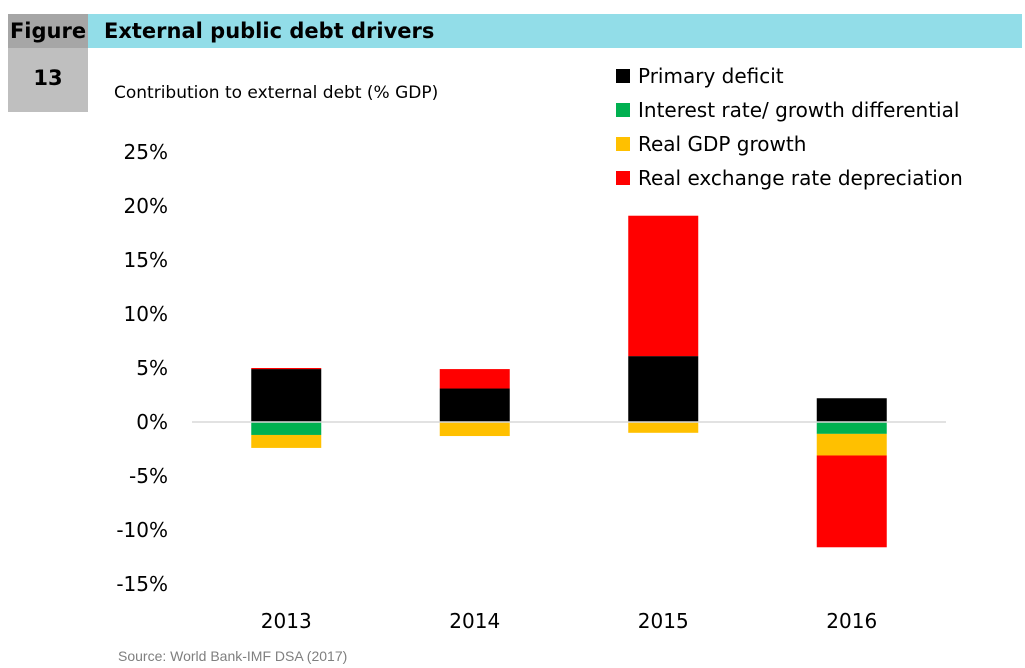 Image resolution: width=1025 pixels, height=668 pixels. What do you see at coordinates (148, 476) in the screenshot?
I see `y-tick-label: -5%` at bounding box center [148, 476].